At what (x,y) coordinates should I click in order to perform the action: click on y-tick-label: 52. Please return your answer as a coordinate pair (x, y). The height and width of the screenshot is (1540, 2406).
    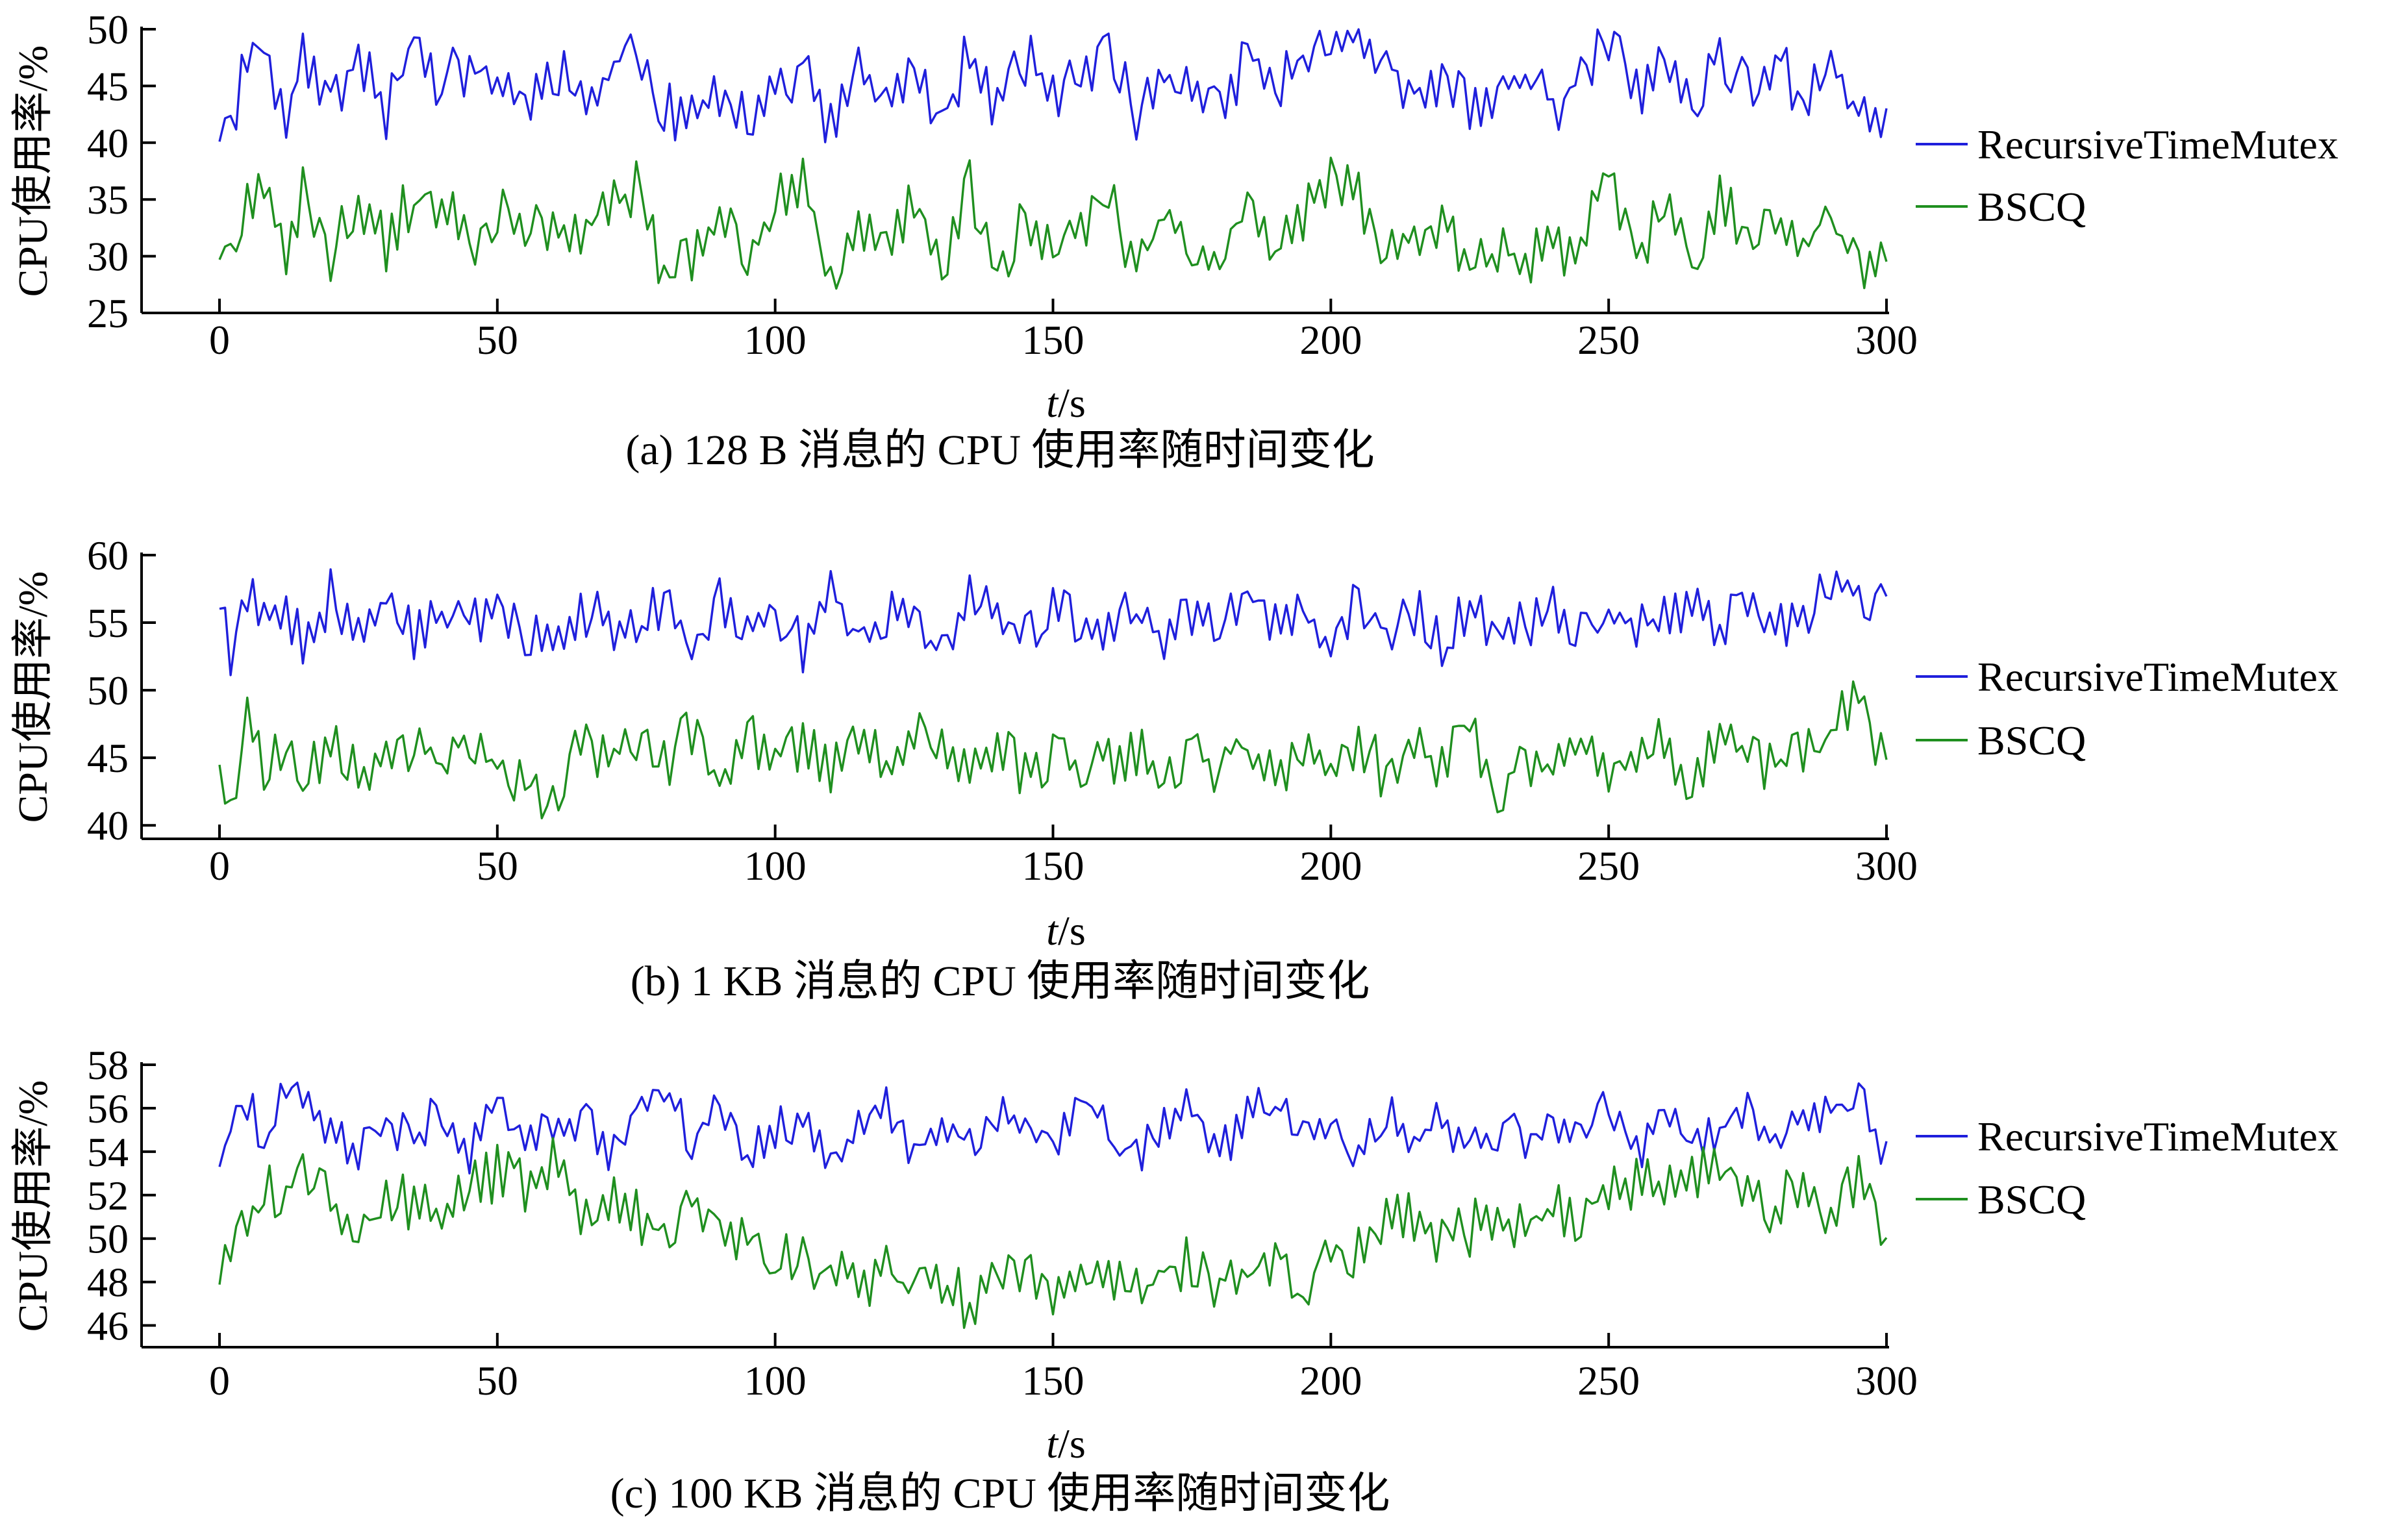
    Looking at the image, I should click on (108, 1196).